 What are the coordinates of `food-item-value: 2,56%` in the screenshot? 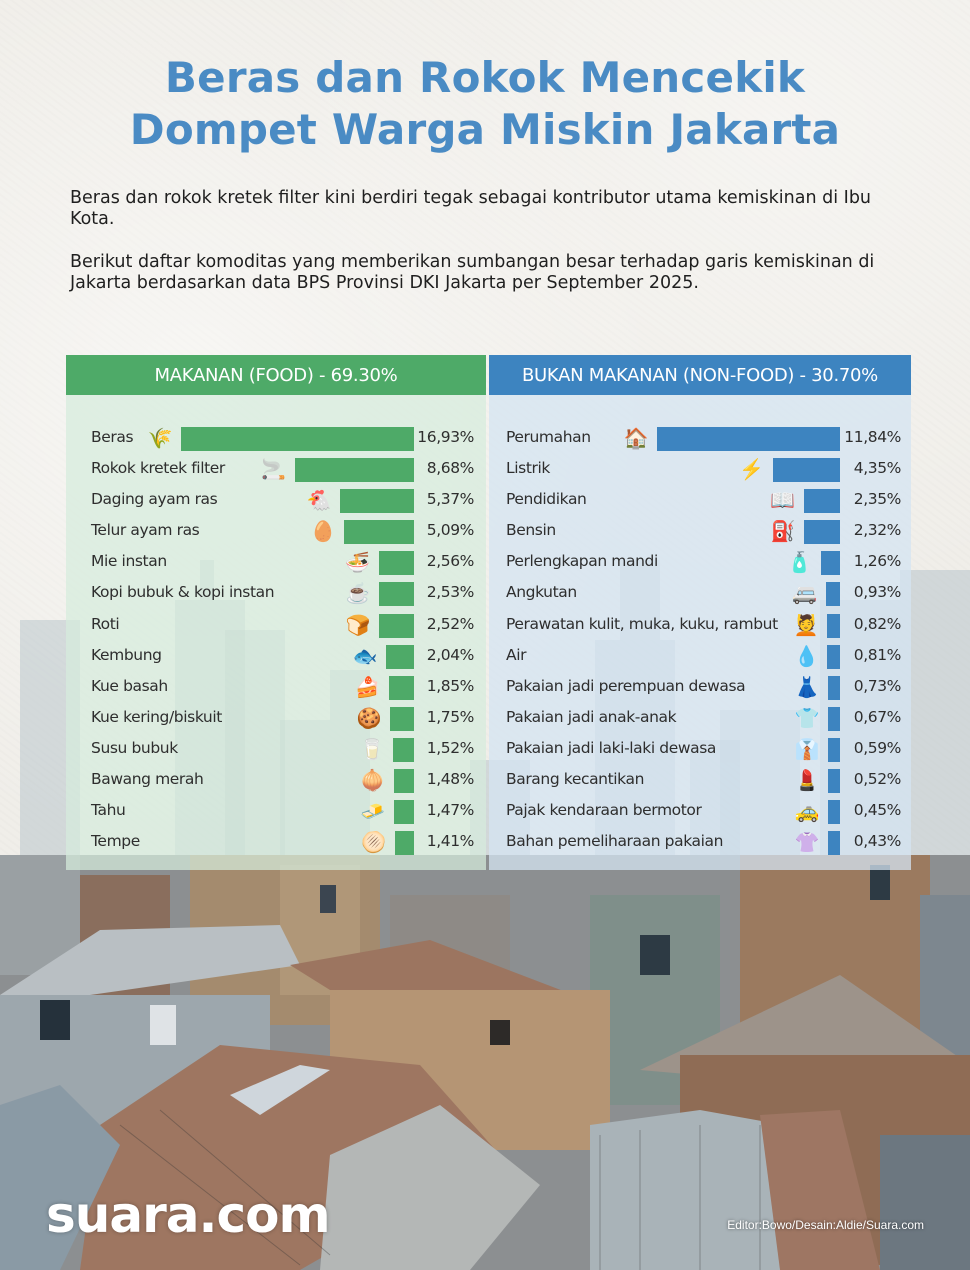 It's located at (450, 561).